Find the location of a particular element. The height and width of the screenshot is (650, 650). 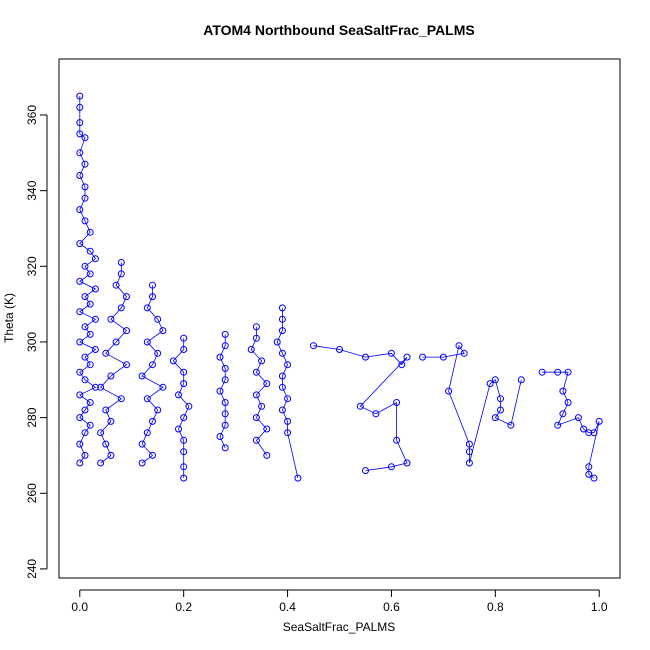

x-tick-label: 1.0 is located at coordinates (599, 607).